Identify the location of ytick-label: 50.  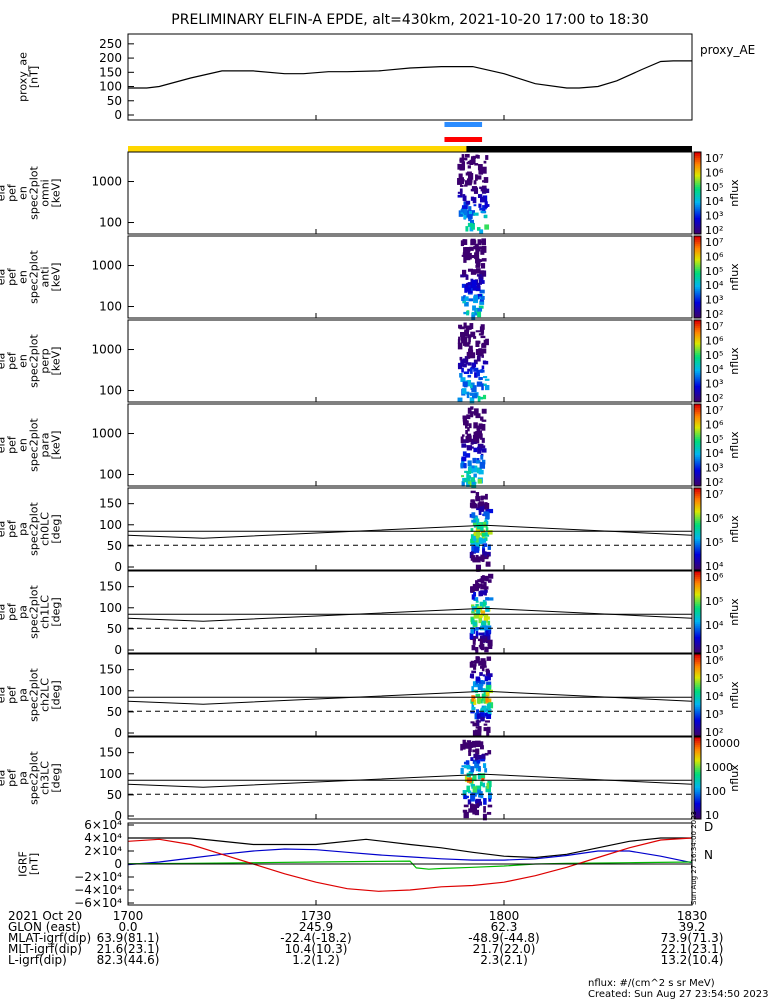
(114, 546).